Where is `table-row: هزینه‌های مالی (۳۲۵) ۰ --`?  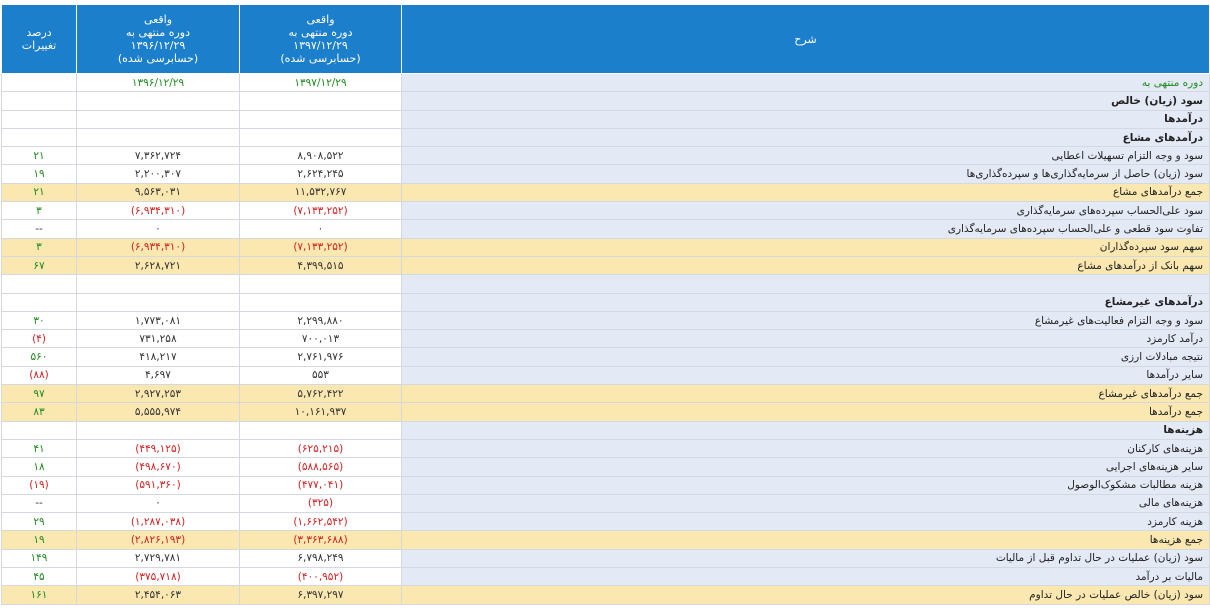 table-row: هزینه‌های مالی (۳۲۵) ۰ -- is located at coordinates (605, 503).